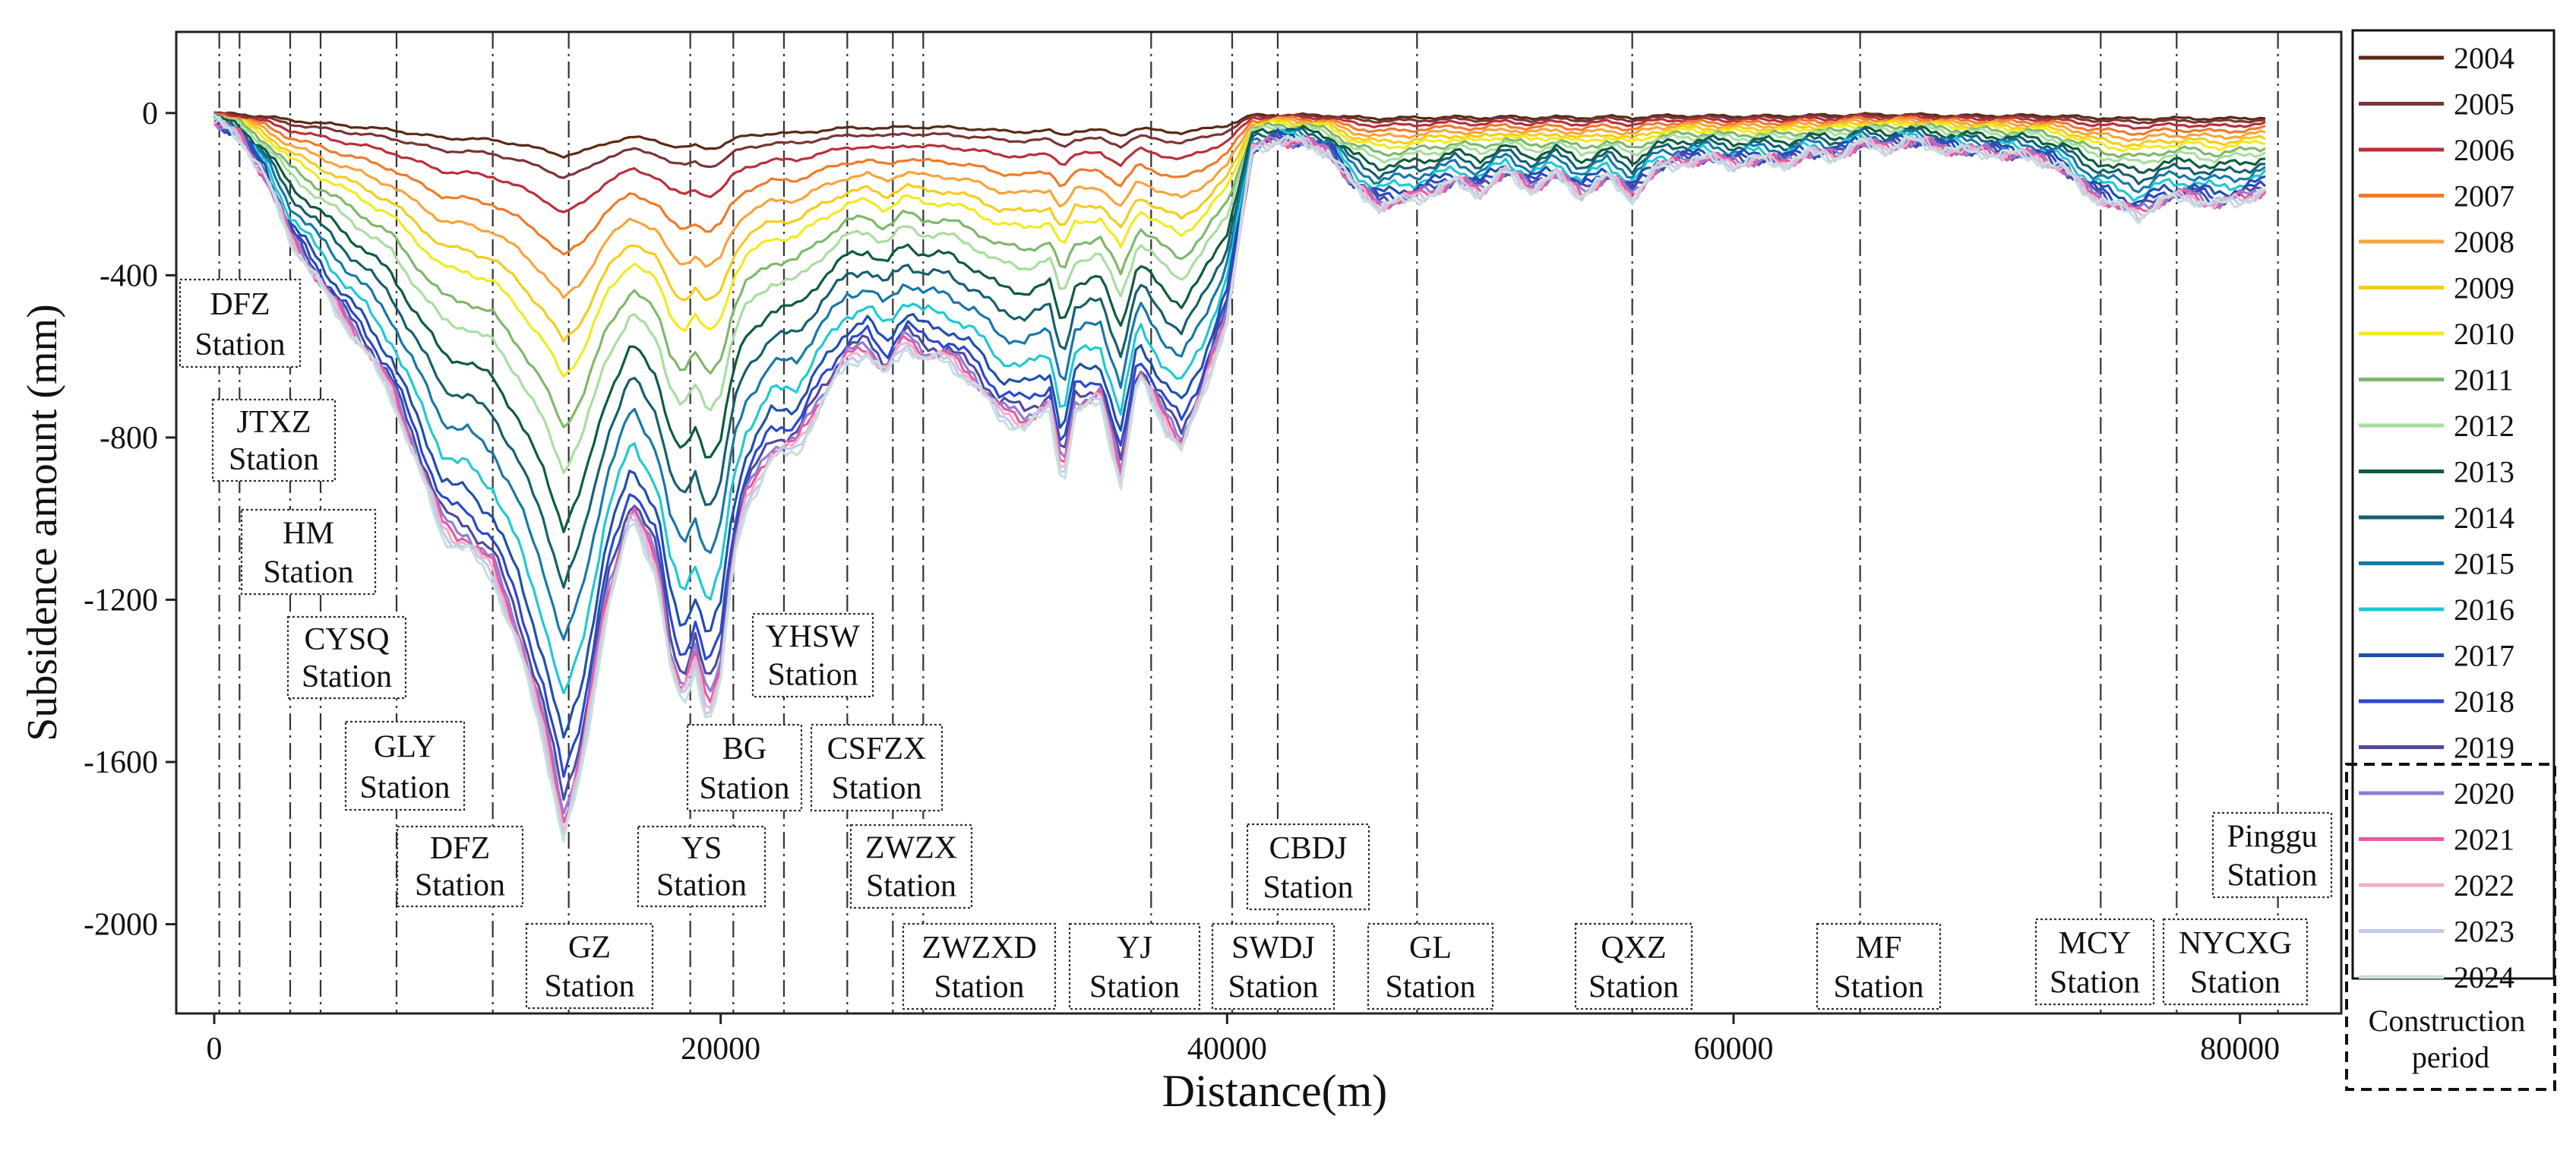  Describe the element at coordinates (308, 534) in the screenshot. I see `station-name: HM` at that location.